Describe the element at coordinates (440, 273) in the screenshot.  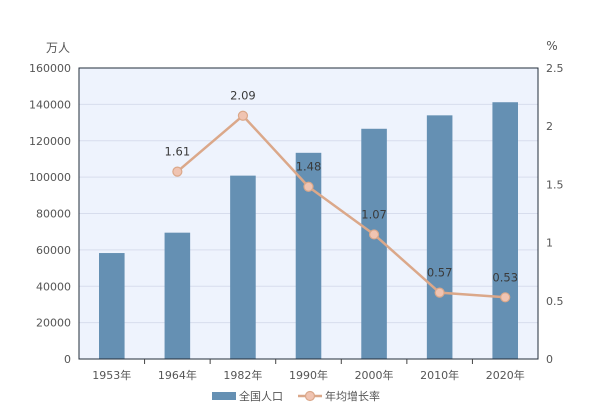
I see `data-label: 0.57` at that location.